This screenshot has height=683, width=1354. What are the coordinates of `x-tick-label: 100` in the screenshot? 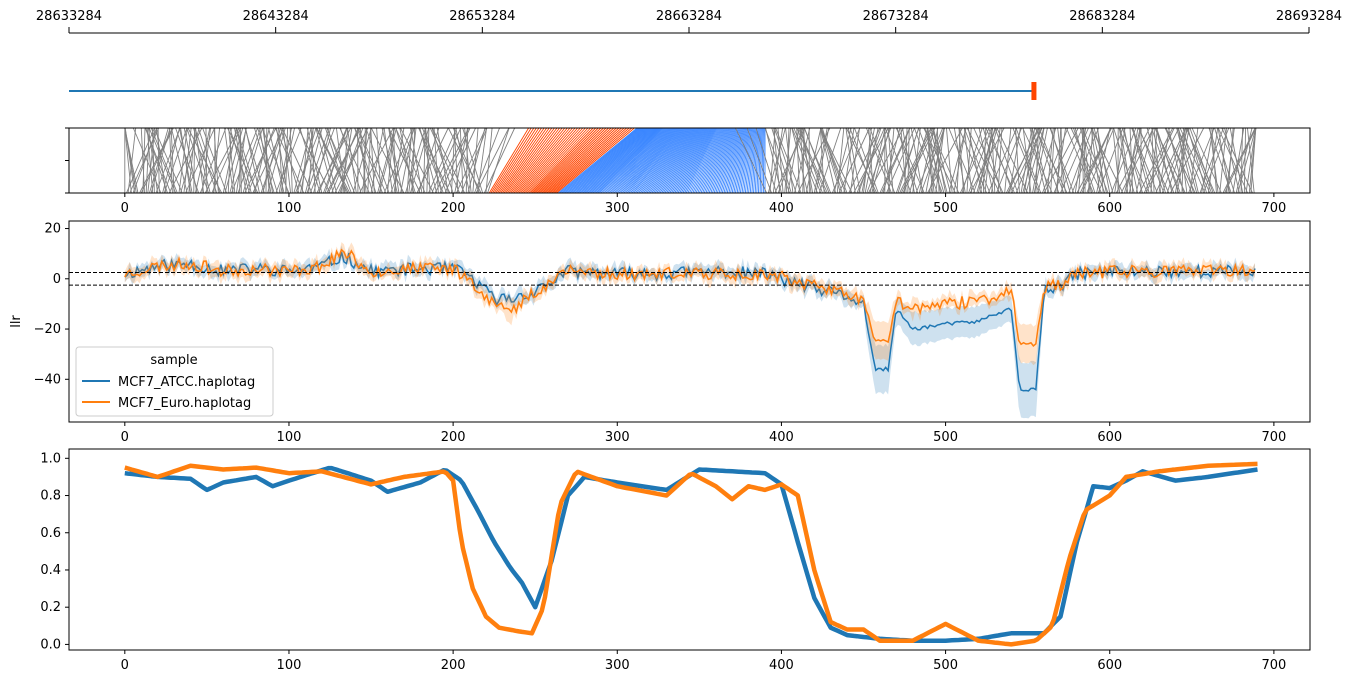 It's located at (289, 437).